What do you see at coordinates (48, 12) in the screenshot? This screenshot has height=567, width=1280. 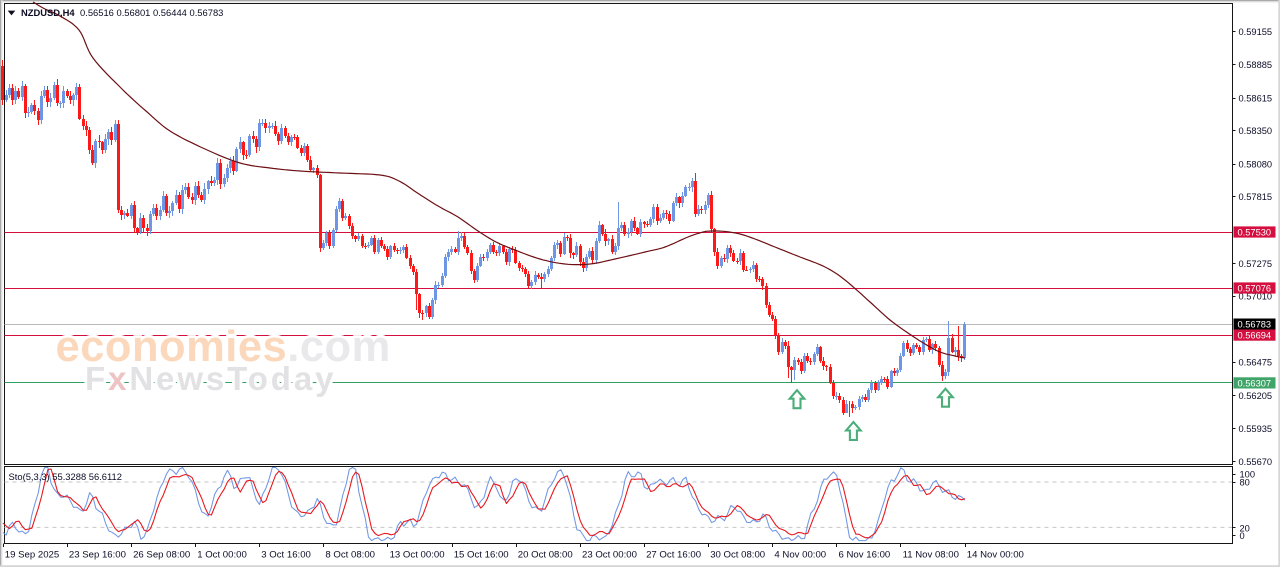 I see `svg-text: NZDUSD,H4` at bounding box center [48, 12].